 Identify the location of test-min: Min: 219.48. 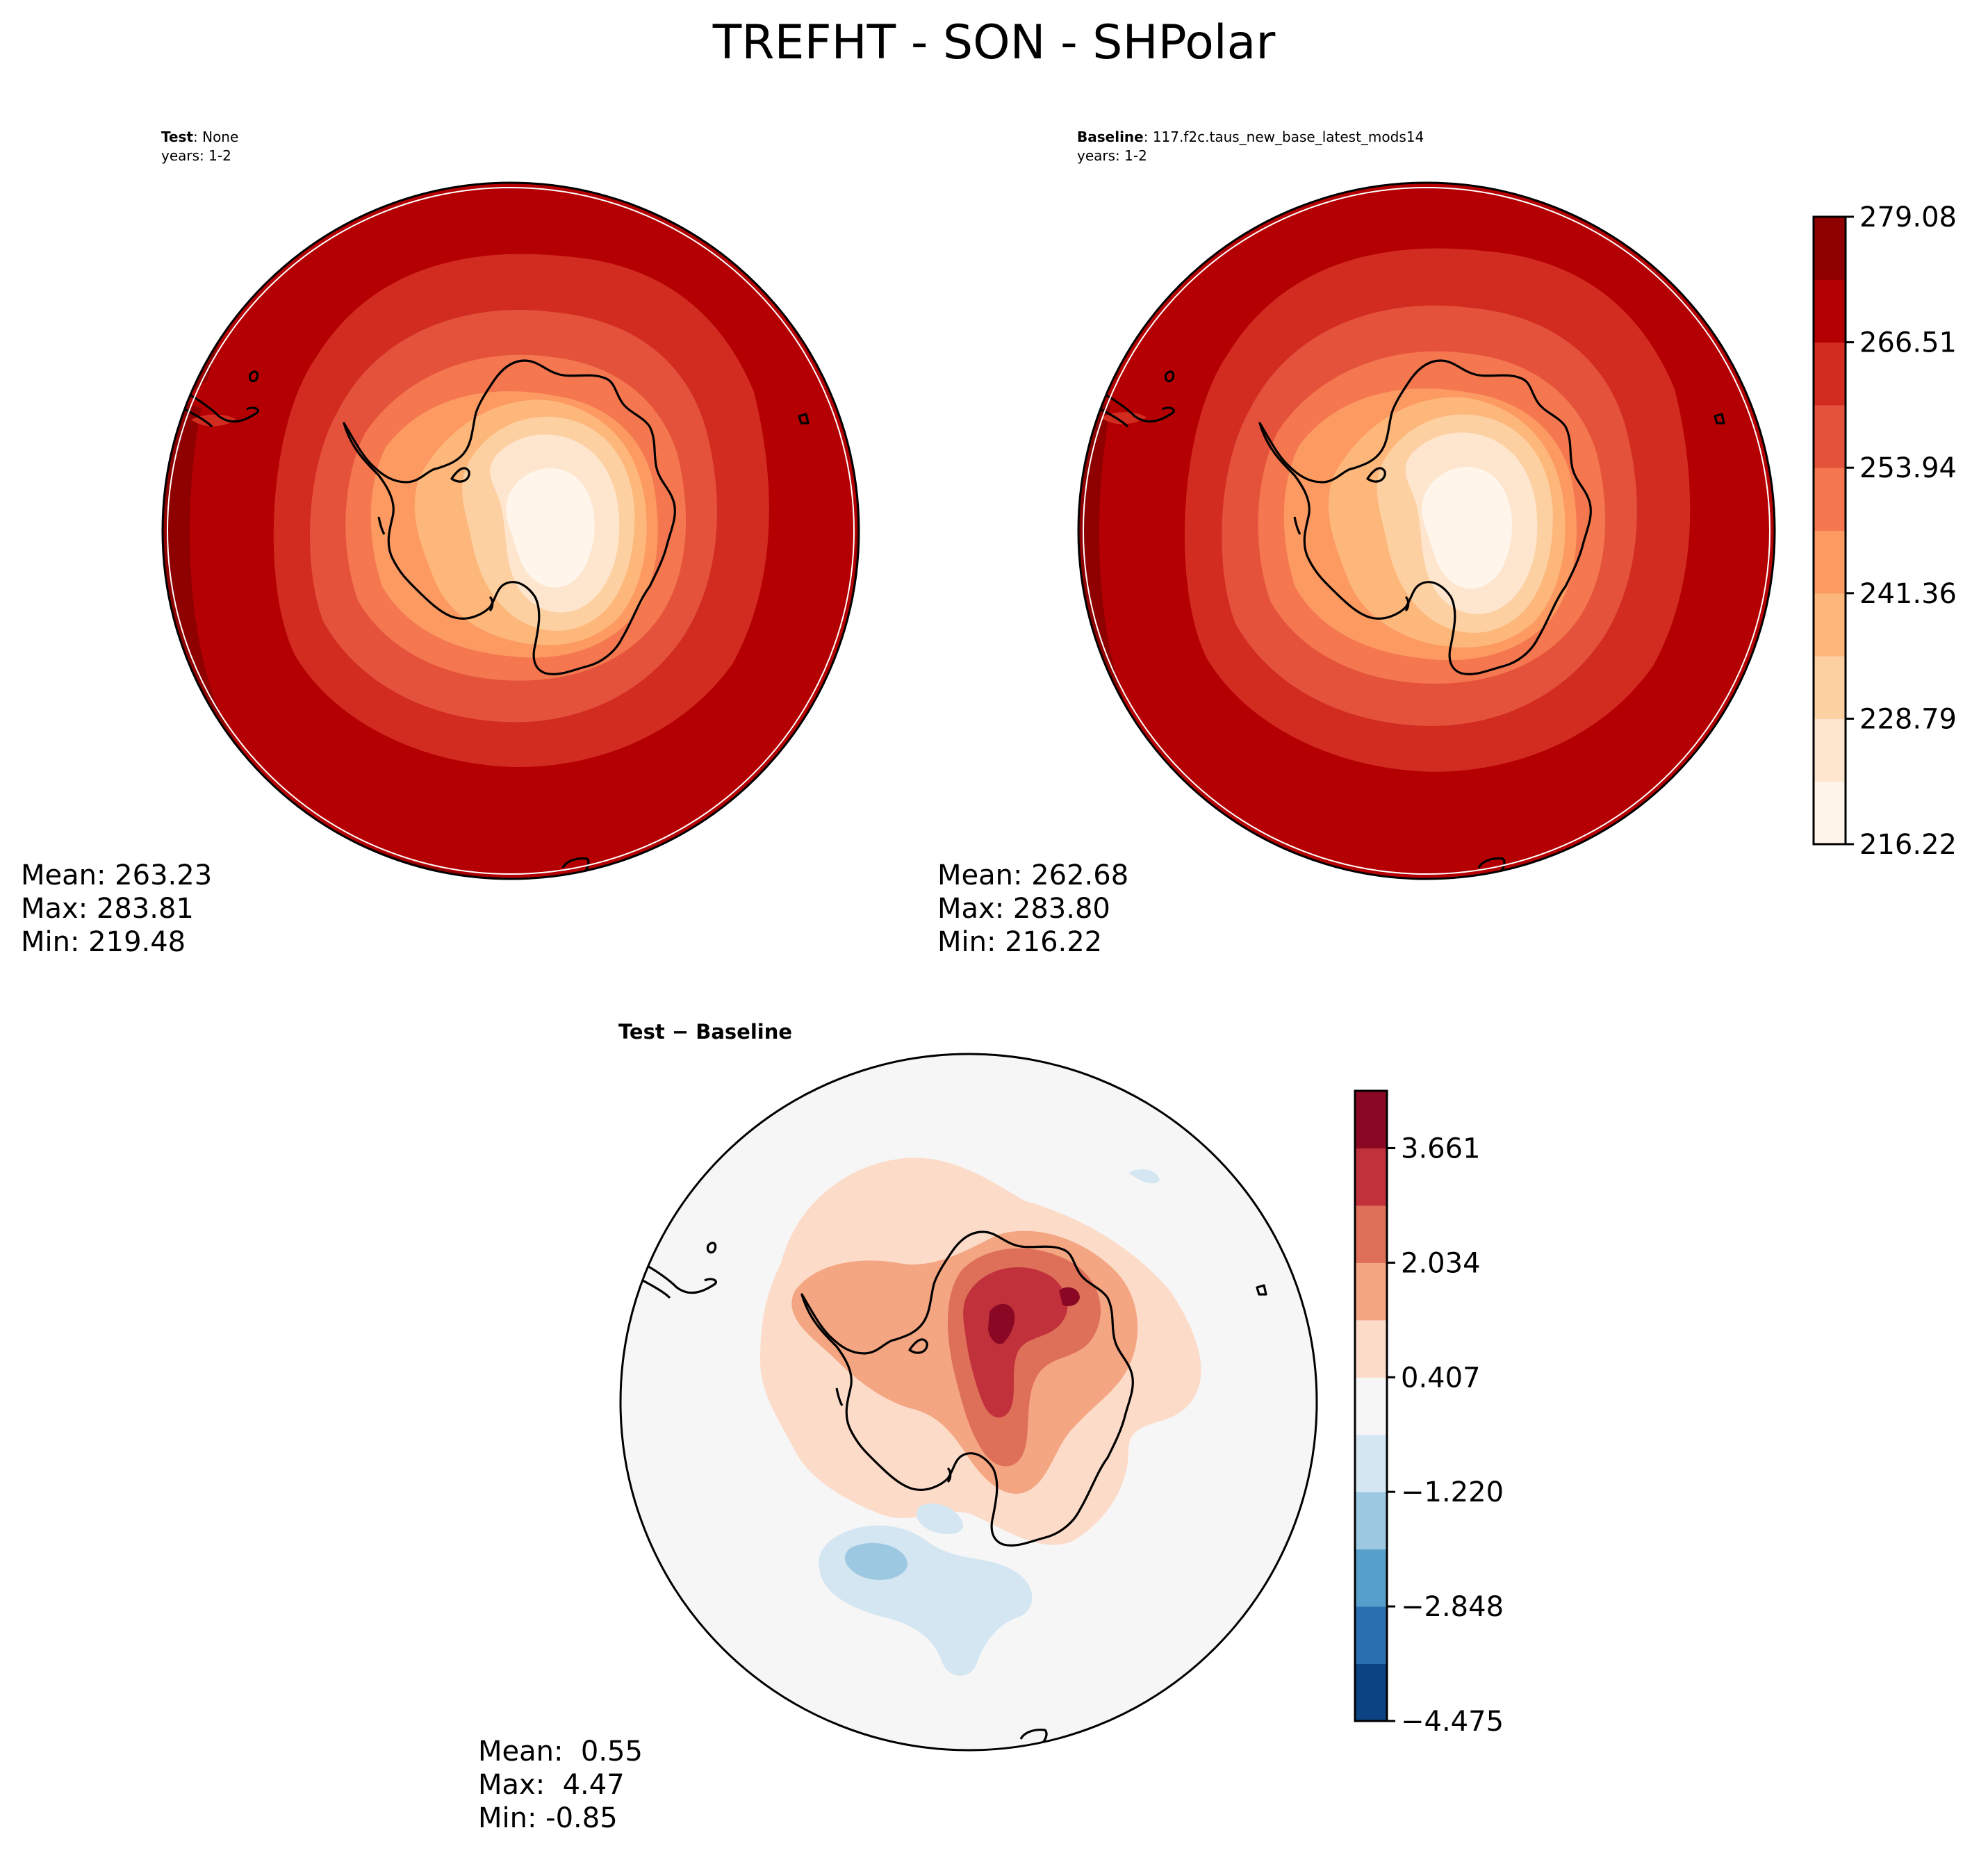
(103, 942).